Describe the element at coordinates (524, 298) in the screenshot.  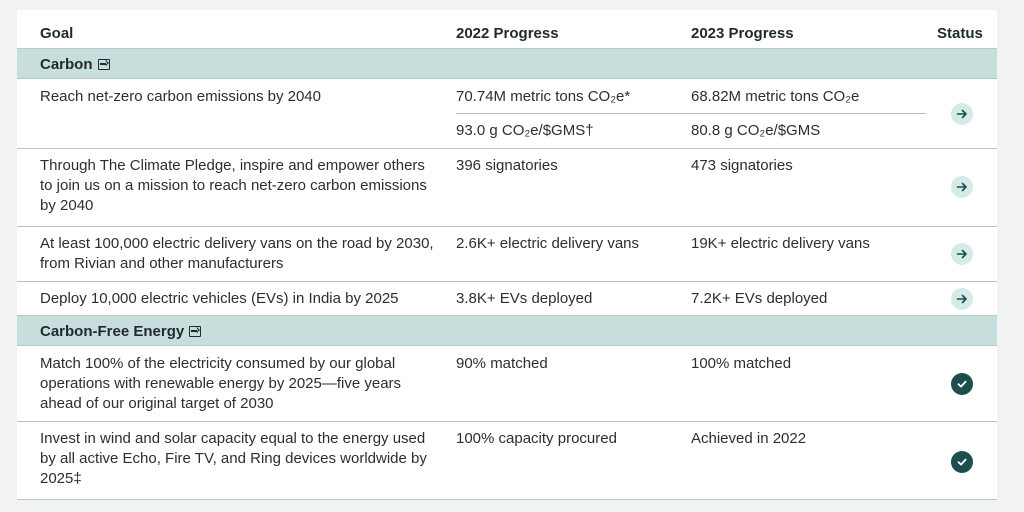
I see `progress-2022: 3.8K+ EVs deployed` at that location.